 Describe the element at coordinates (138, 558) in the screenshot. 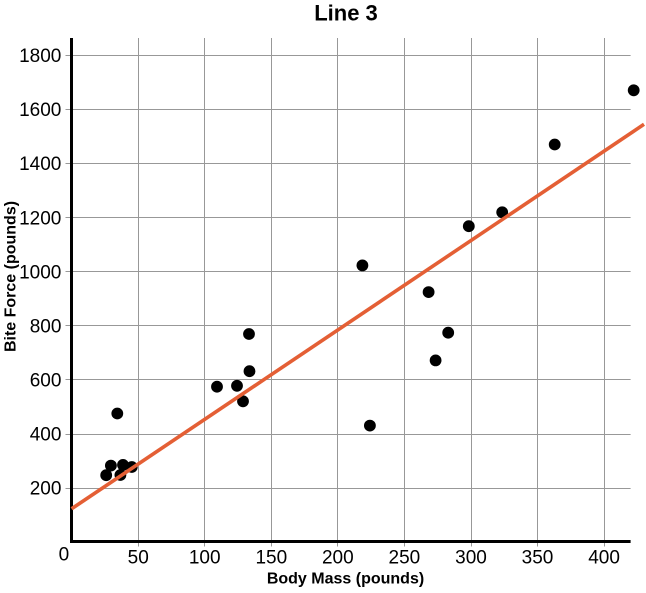

I see `svg-text: 50` at that location.